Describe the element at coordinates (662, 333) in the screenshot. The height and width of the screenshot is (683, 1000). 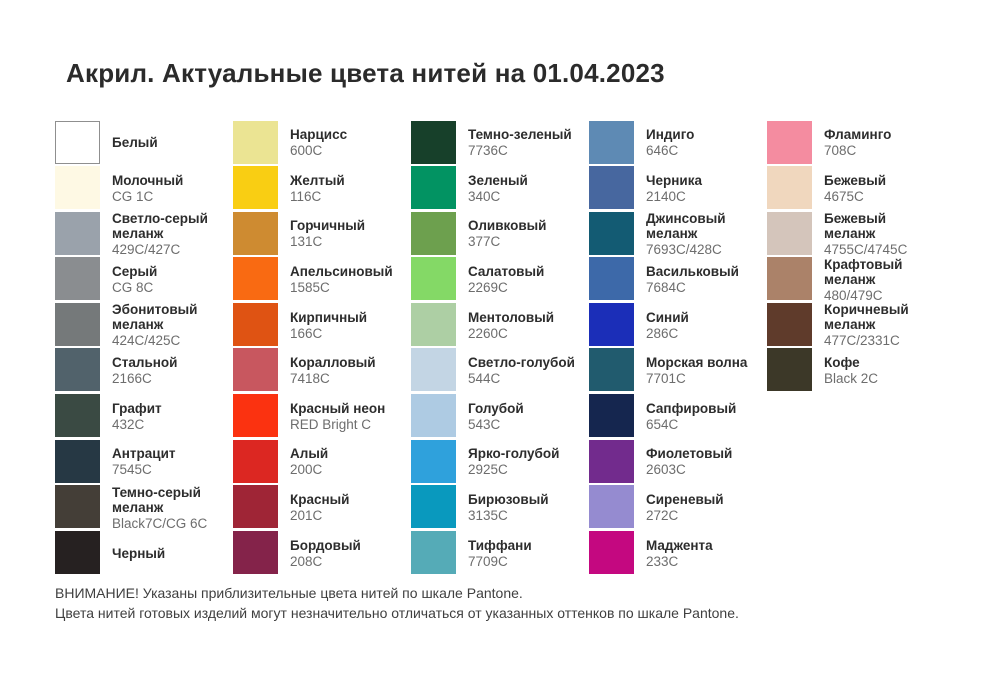
I see `color-code: 286C` at that location.